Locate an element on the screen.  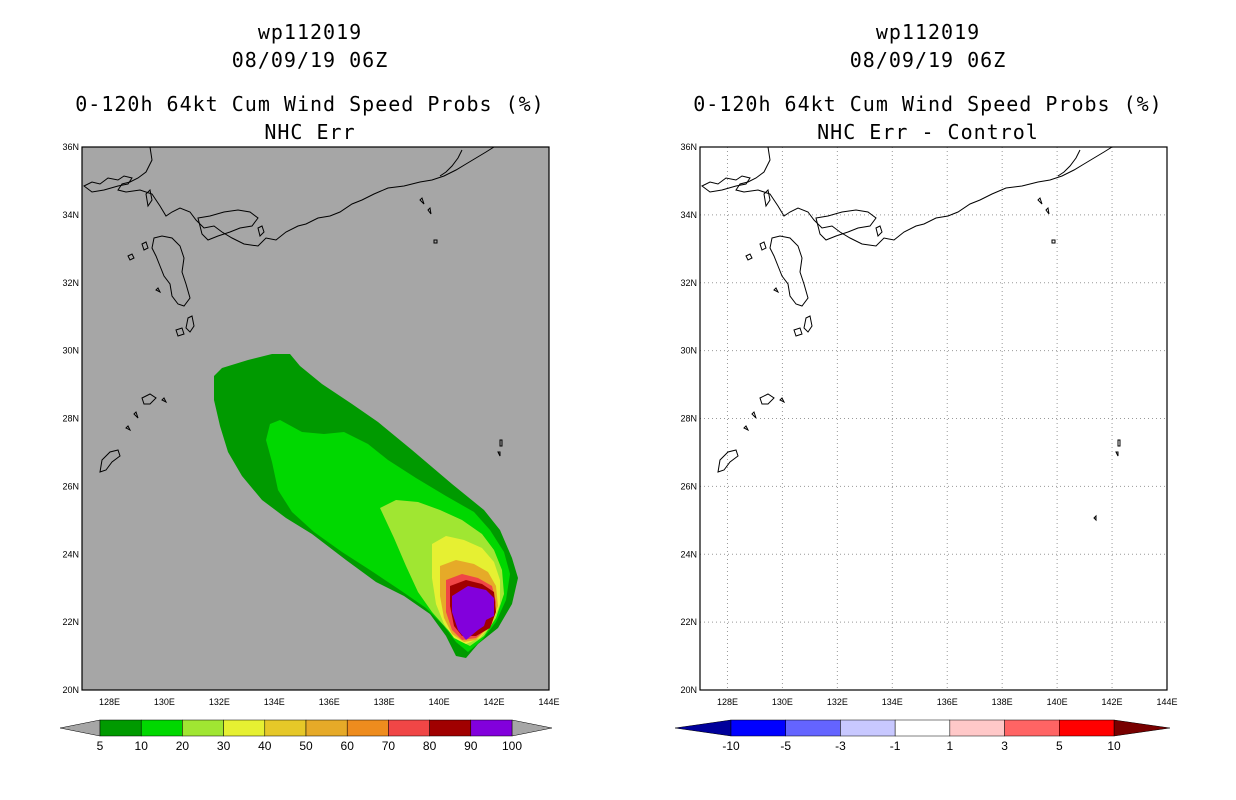
left-title-datetime: 08/09/19 06Z is located at coordinates (310, 60).